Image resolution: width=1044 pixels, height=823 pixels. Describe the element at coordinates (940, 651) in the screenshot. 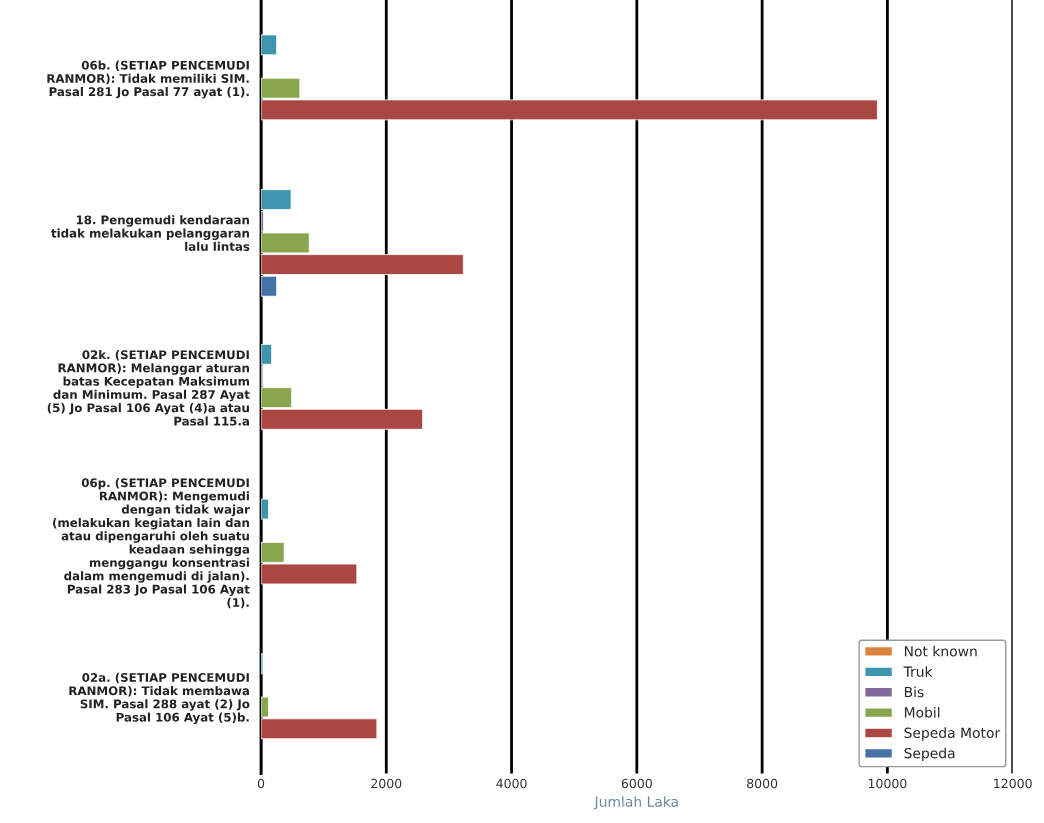

I see `legend-label: Not known` at that location.